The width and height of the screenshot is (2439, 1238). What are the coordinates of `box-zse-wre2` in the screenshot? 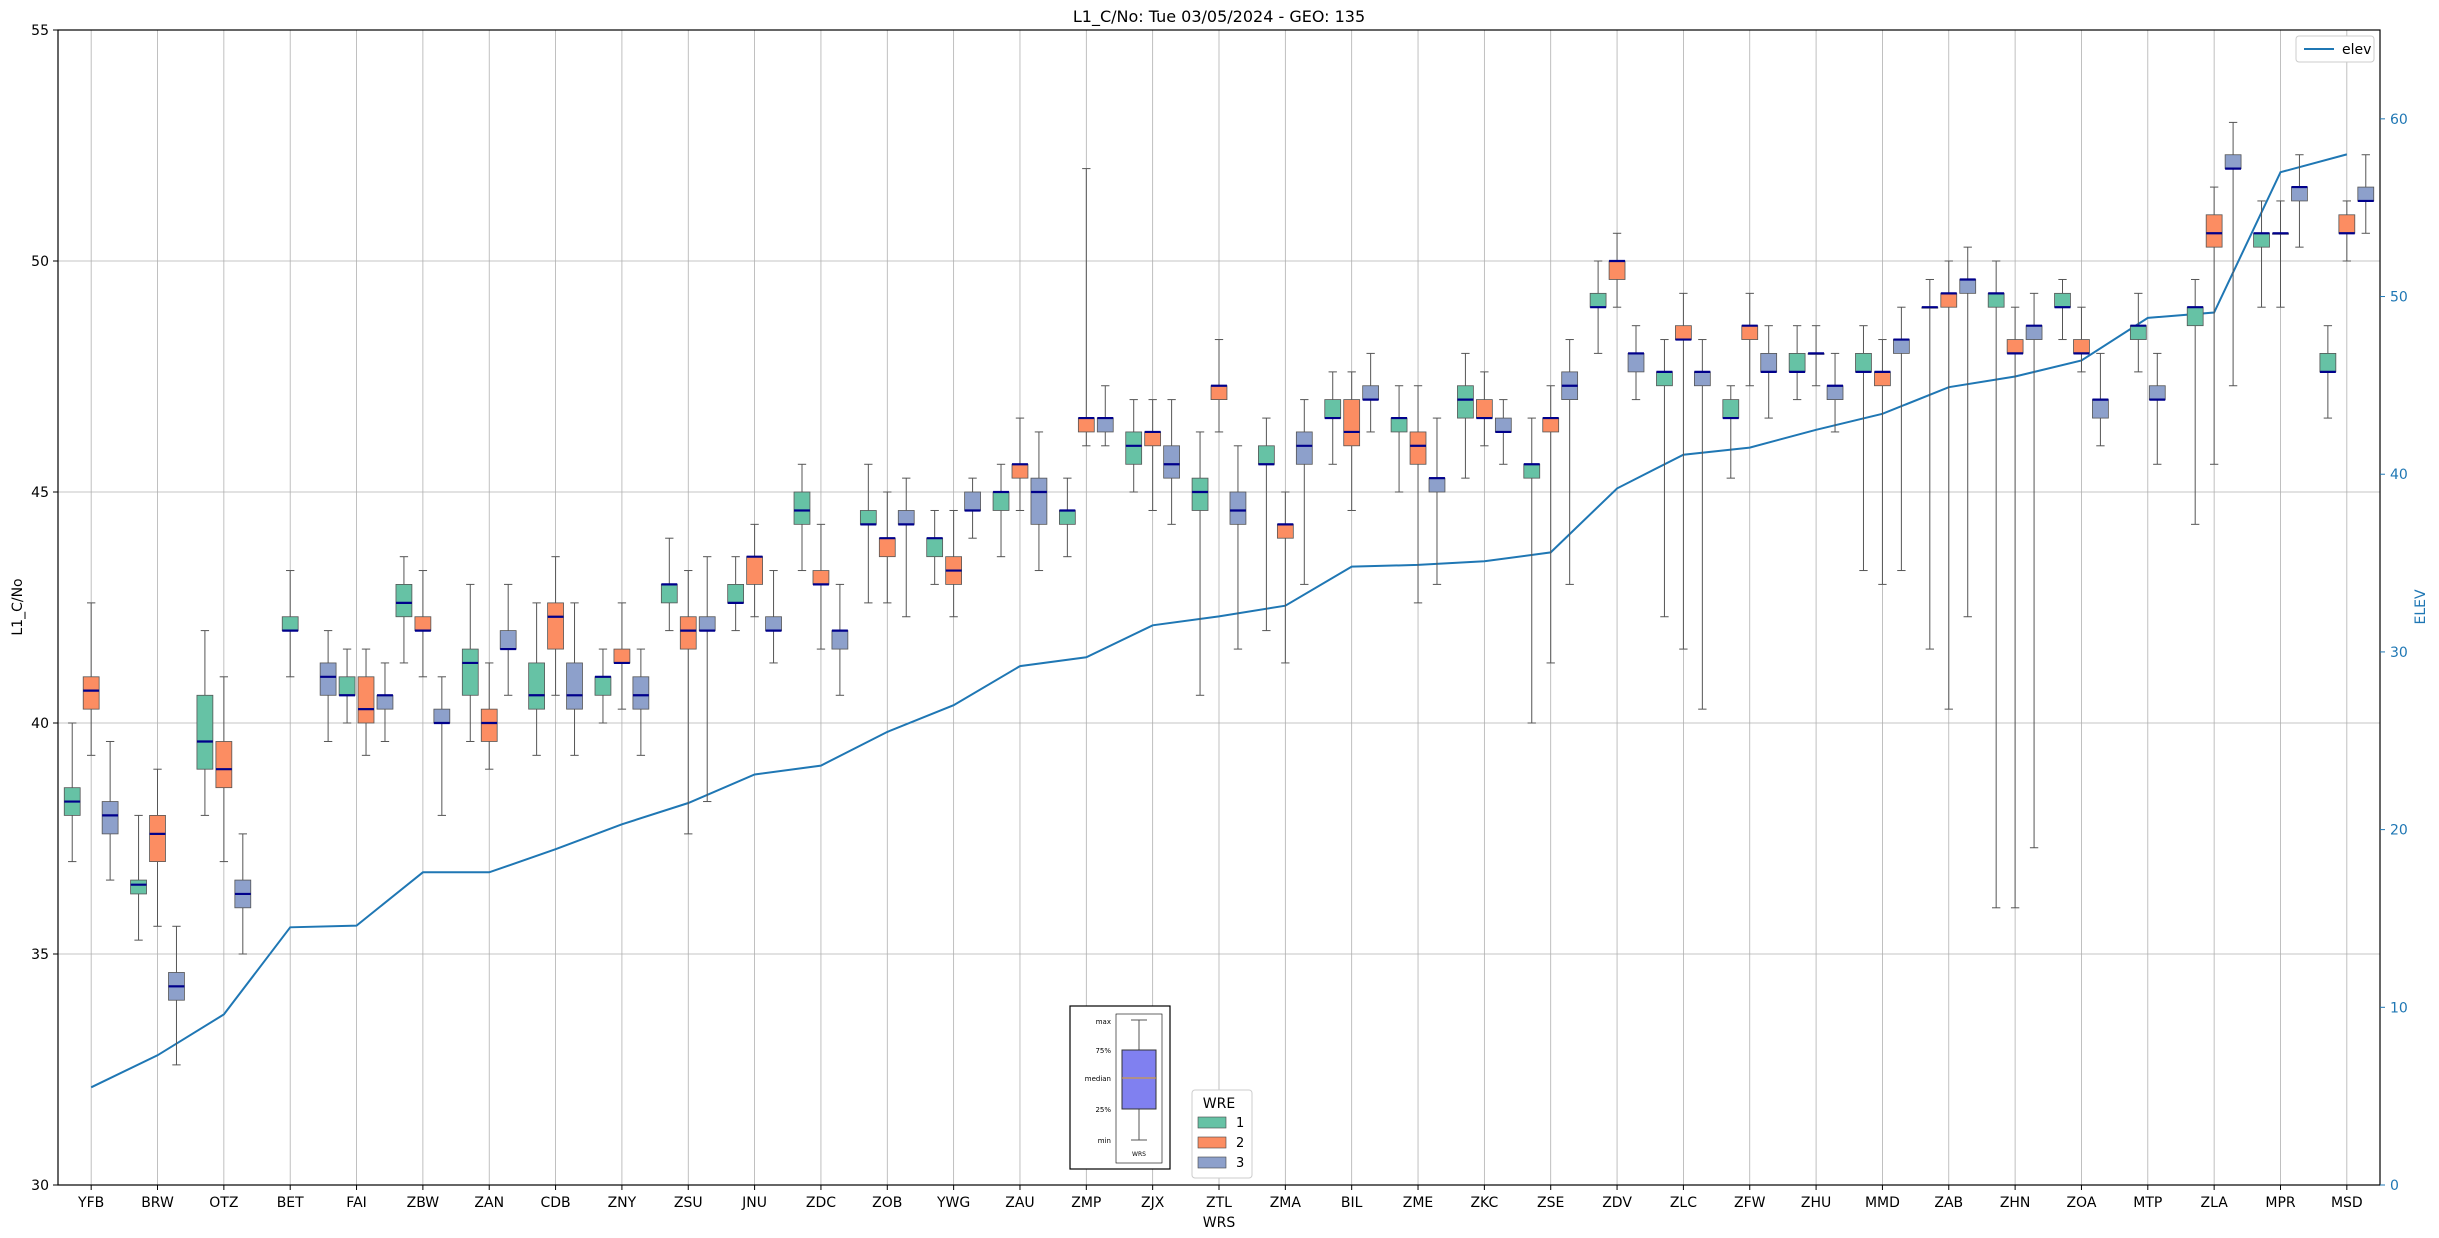 It's located at (1551, 524).